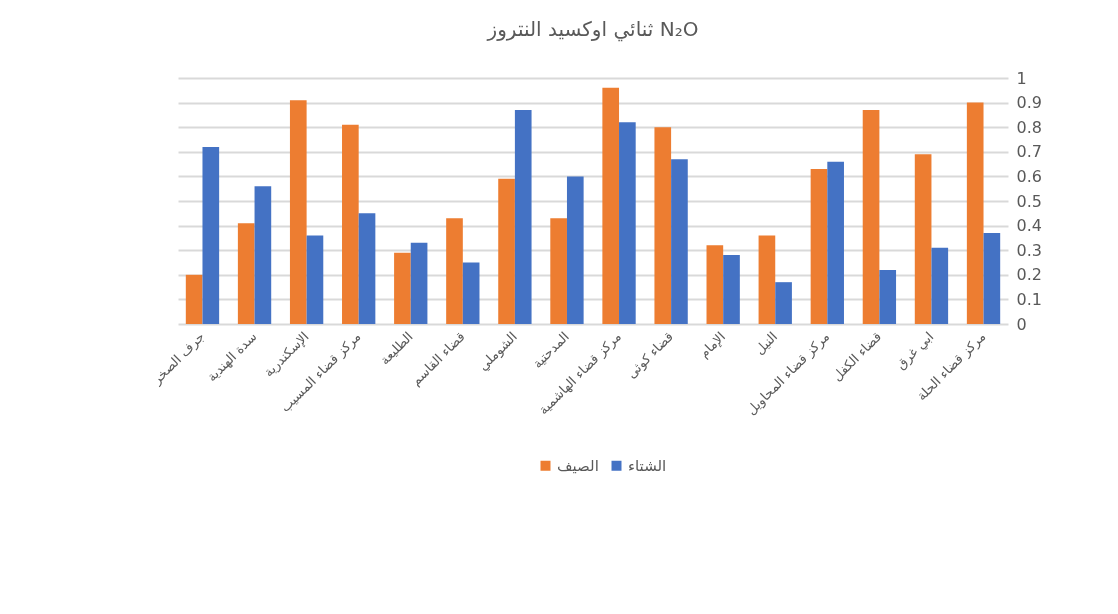 This screenshot has height=614, width=1118. What do you see at coordinates (1021, 78) in the screenshot?
I see `y-tick-label: 1` at bounding box center [1021, 78].